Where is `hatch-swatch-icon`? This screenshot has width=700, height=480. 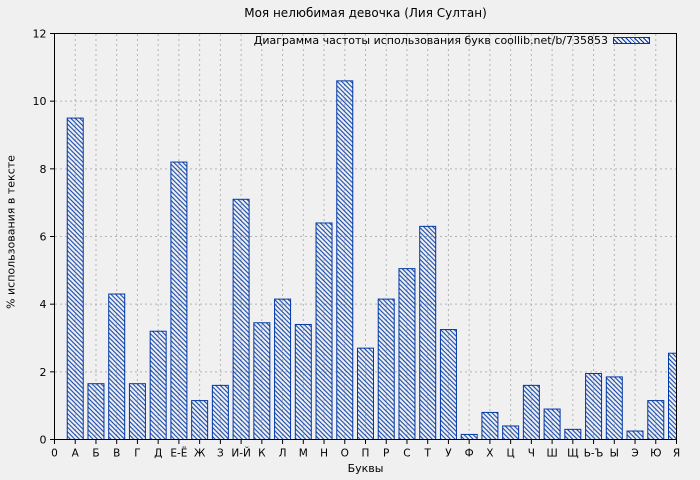 hatch-swatch-icon is located at coordinates (631, 40).